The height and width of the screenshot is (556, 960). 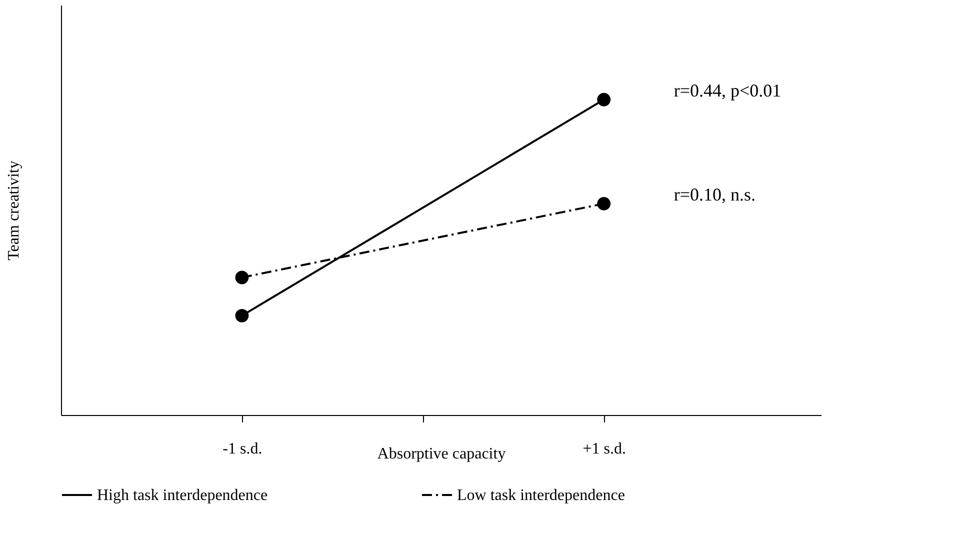 I want to click on annotation: r=0.44, p<0.01, so click(x=728, y=90).